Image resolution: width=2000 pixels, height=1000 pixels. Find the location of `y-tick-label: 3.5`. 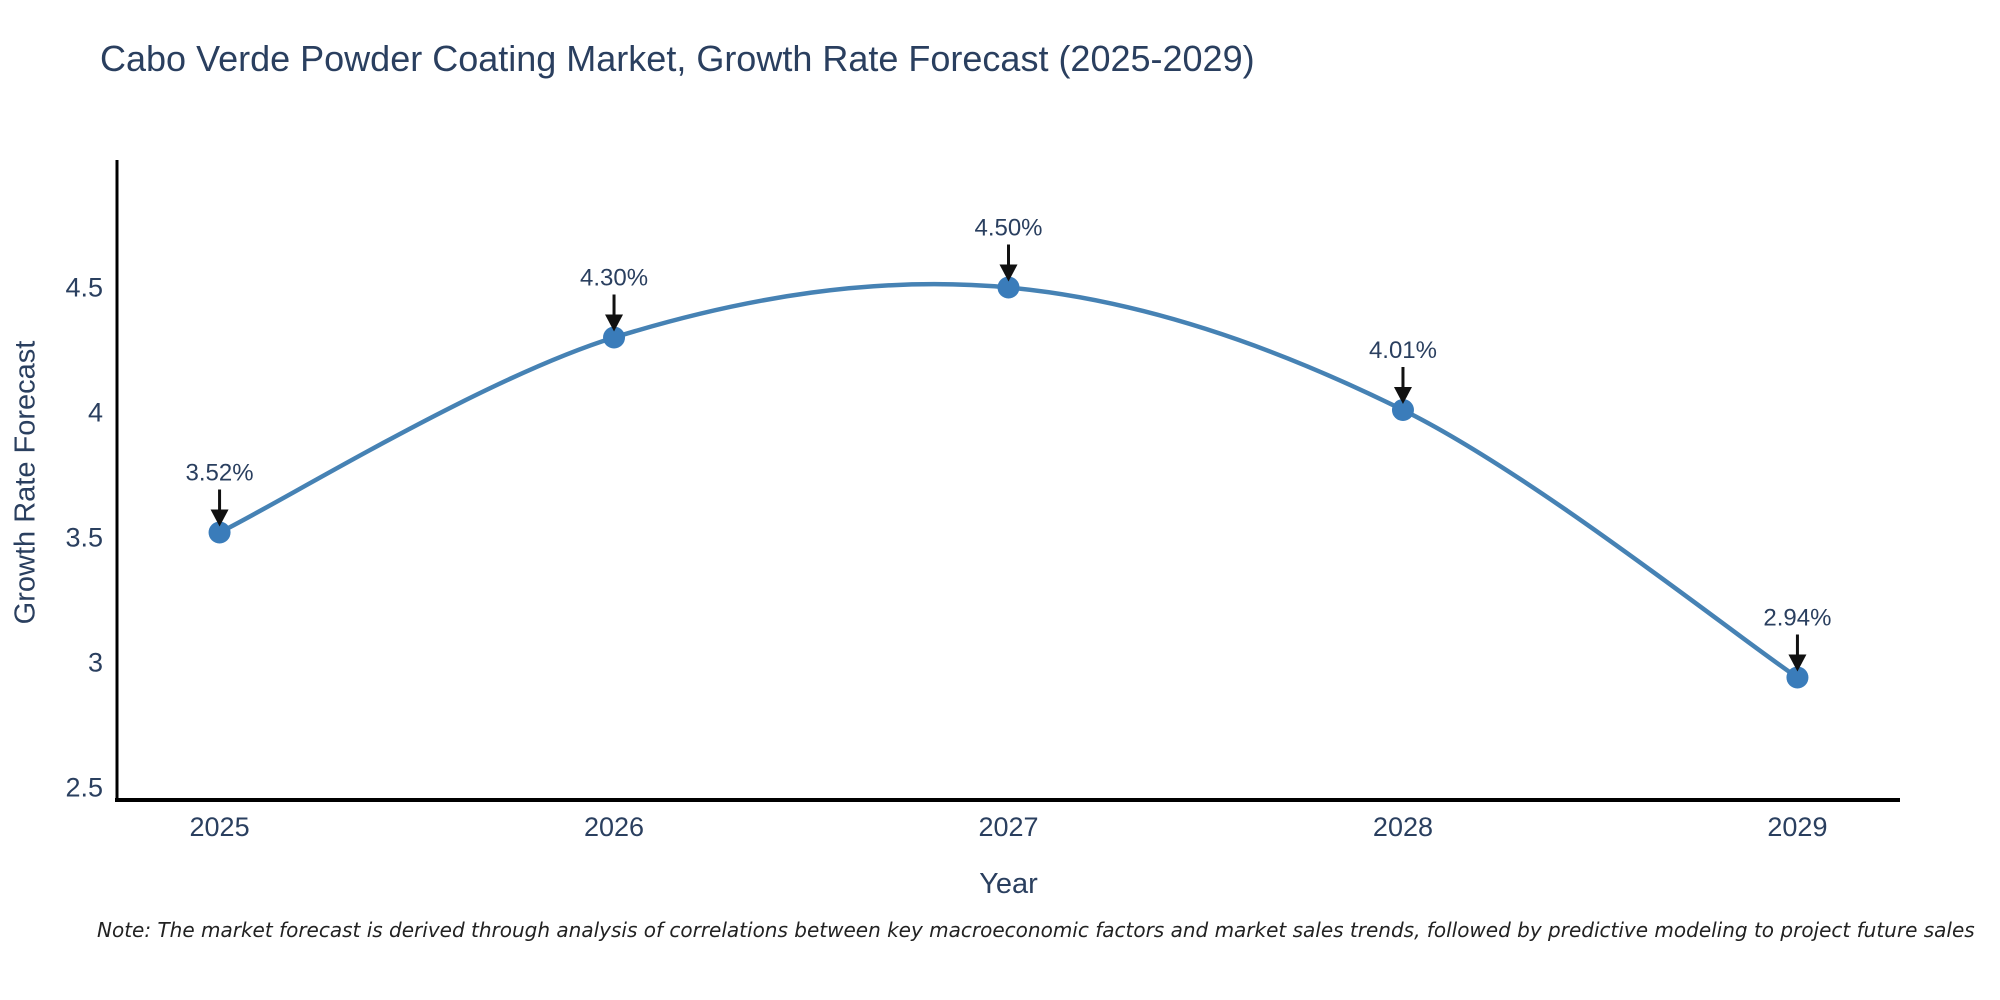

y-tick-label: 3.5 is located at coordinates (84, 538).